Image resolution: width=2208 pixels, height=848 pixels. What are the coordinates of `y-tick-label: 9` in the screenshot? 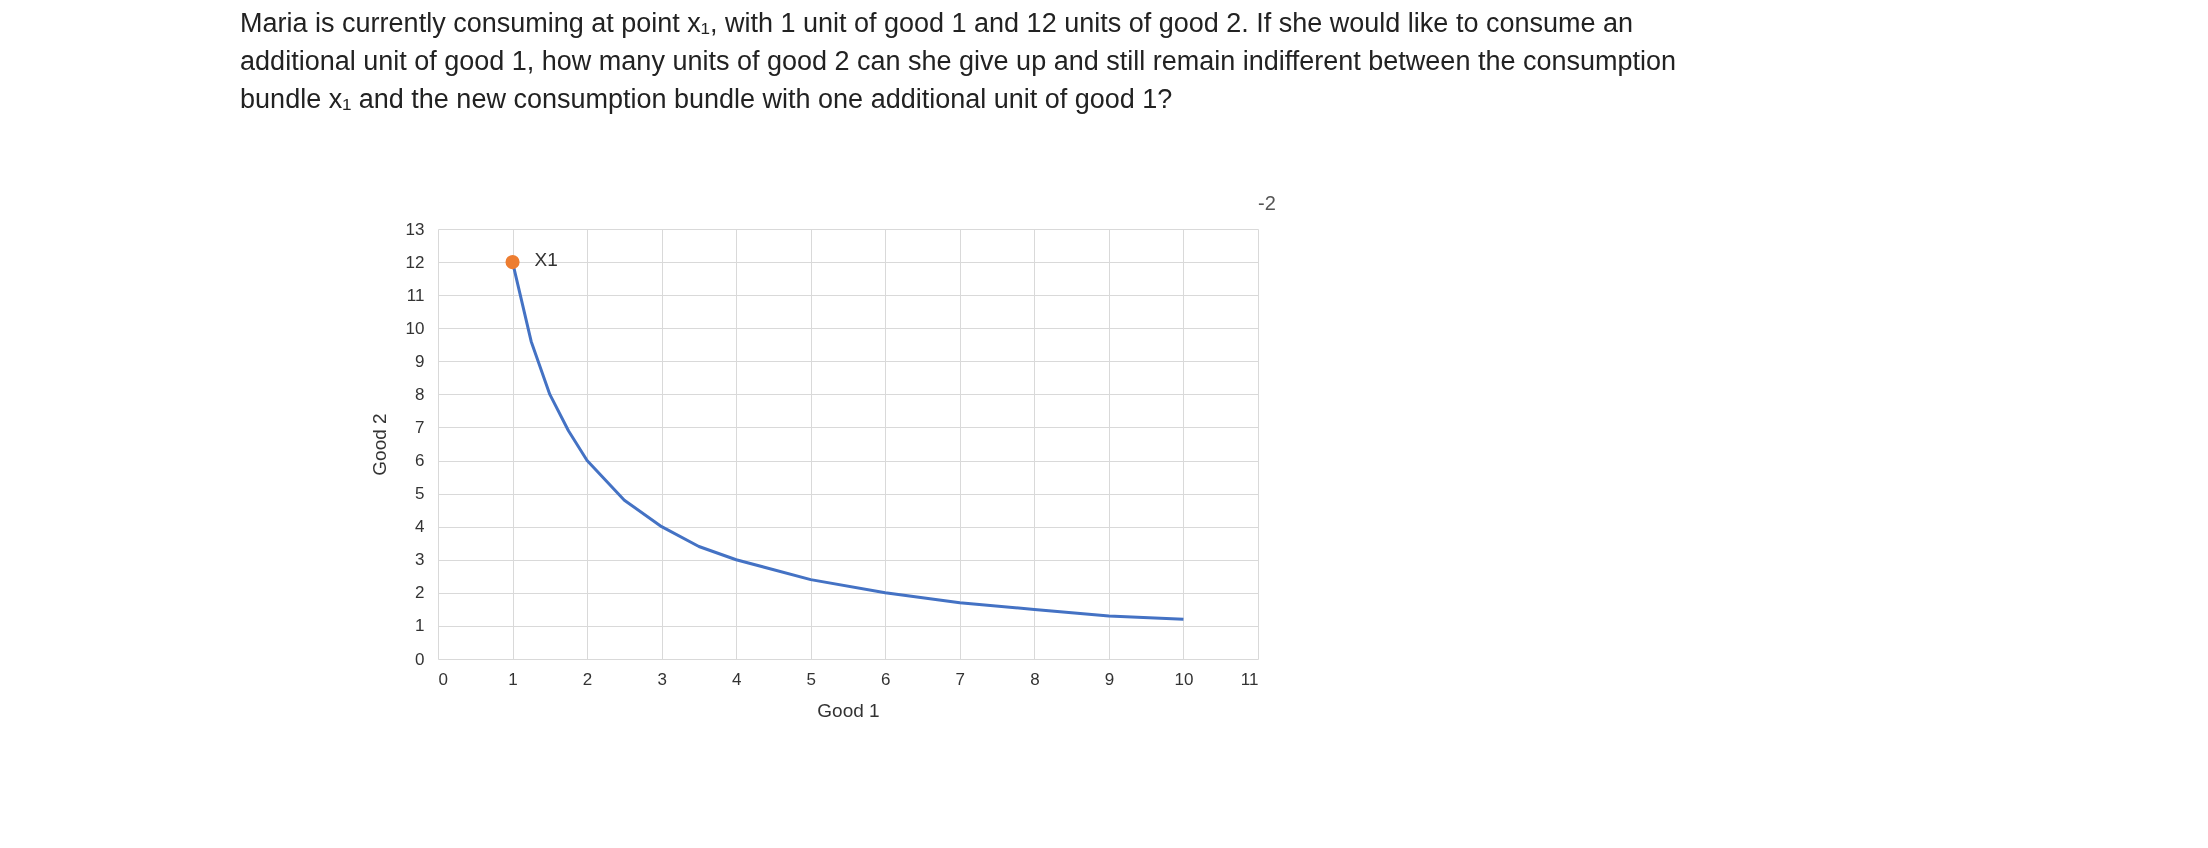 It's located at (420, 361).